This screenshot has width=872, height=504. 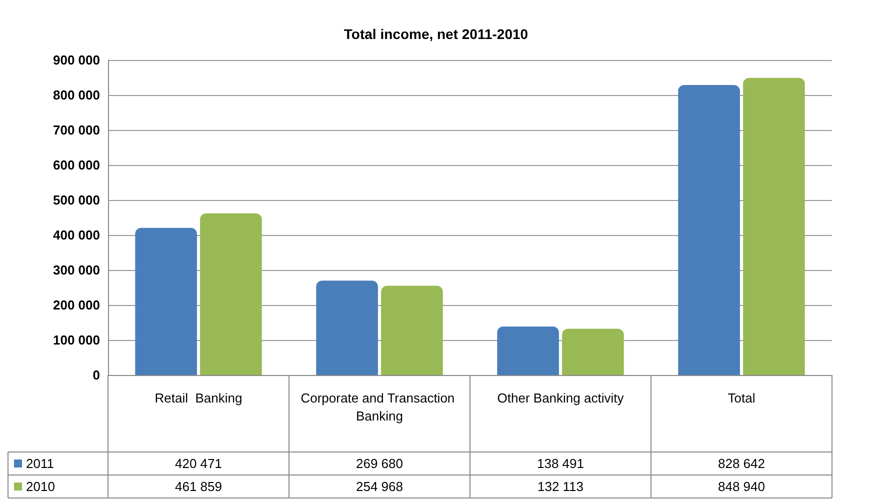 I want to click on y-tick-label: 800 000, so click(x=76, y=95).